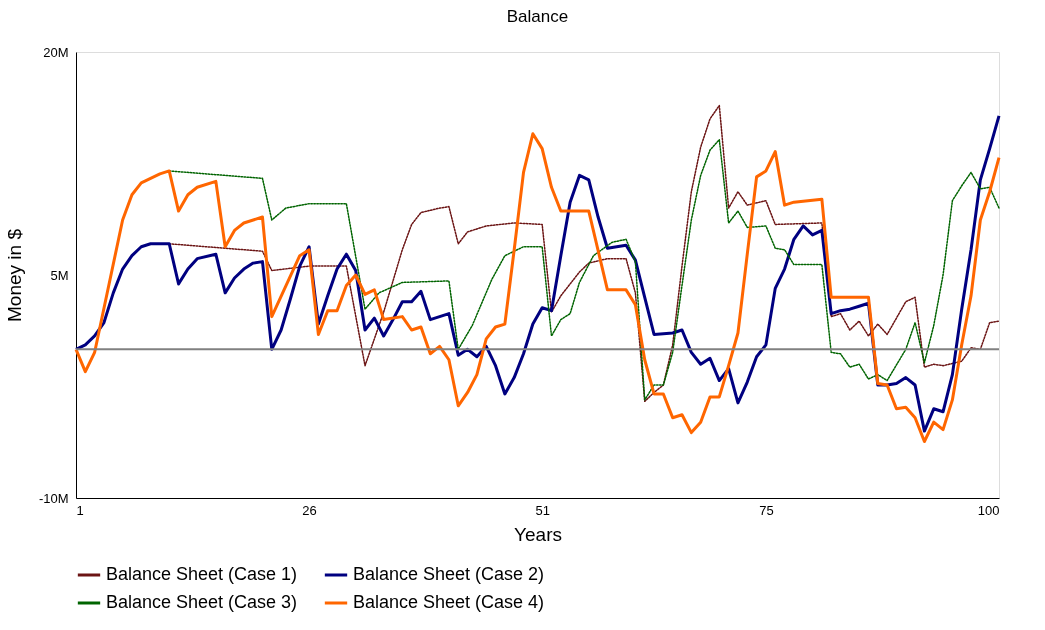 This screenshot has width=1045, height=630. I want to click on x-tick-label: 100, so click(988, 510).